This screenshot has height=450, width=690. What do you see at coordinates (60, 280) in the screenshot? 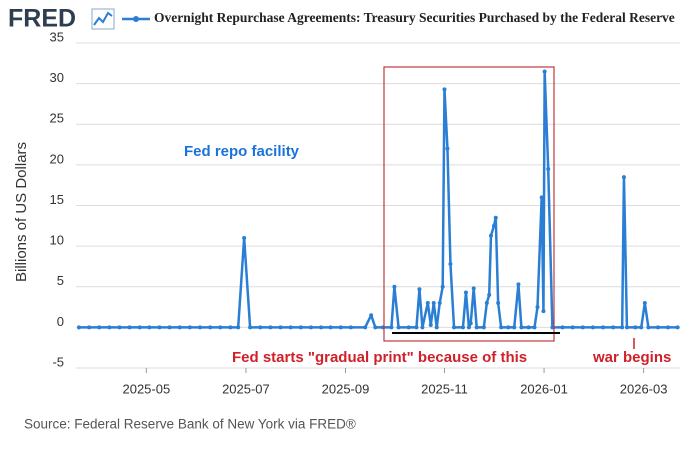
I see `y-tick-label: 5` at bounding box center [60, 280].